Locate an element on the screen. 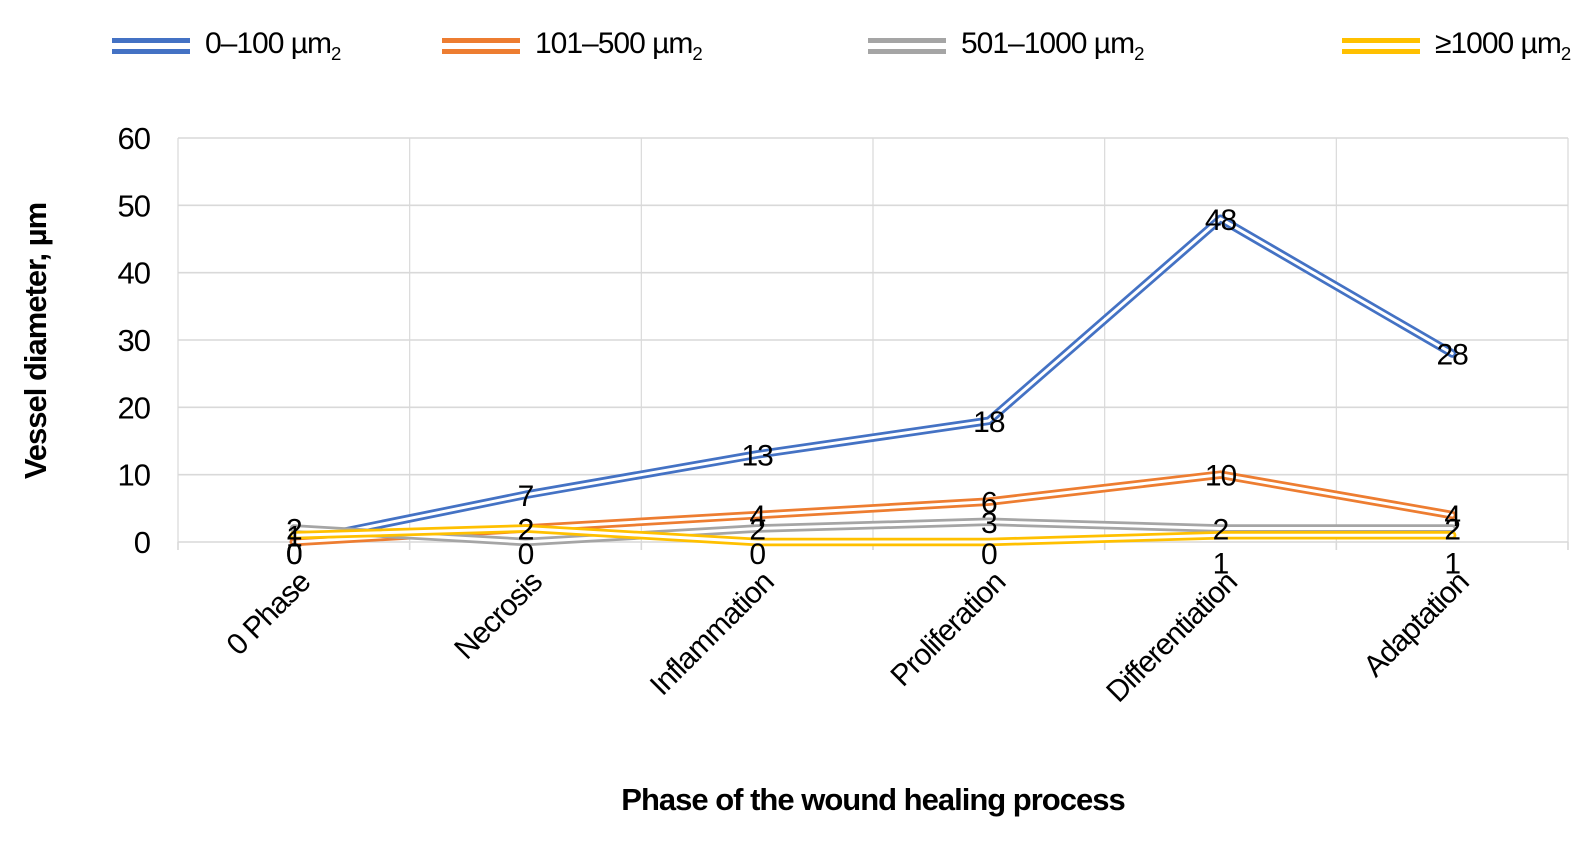 The width and height of the screenshot is (1594, 853). legend-label: 0–100 µm2 is located at coordinates (273, 45).